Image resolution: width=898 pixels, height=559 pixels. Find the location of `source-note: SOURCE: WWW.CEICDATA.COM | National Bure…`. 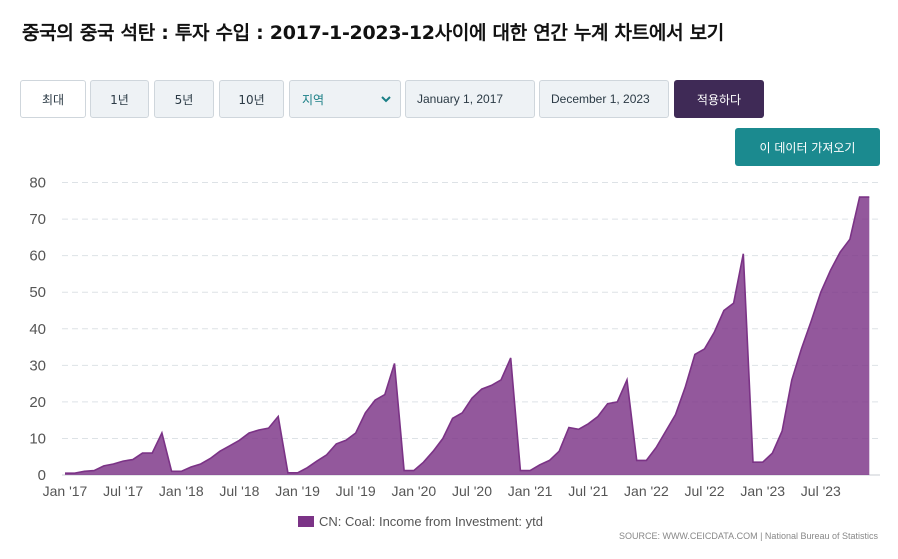

source-note: SOURCE: WWW.CEICDATA.COM | National Bure… is located at coordinates (748, 536).